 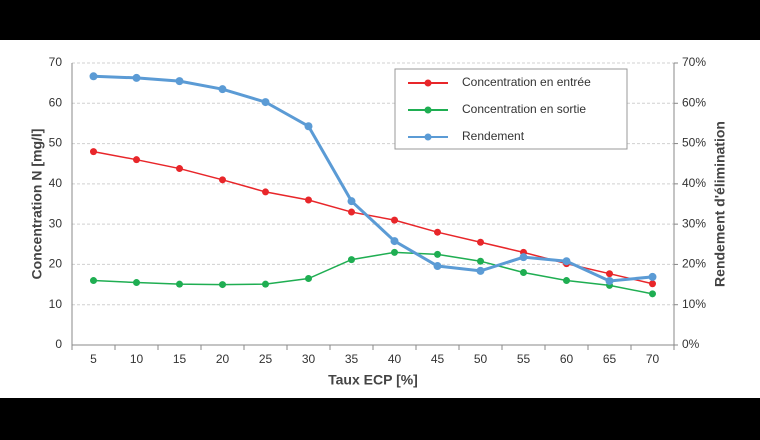 I want to click on x-tick-label: 45, so click(x=438, y=359).